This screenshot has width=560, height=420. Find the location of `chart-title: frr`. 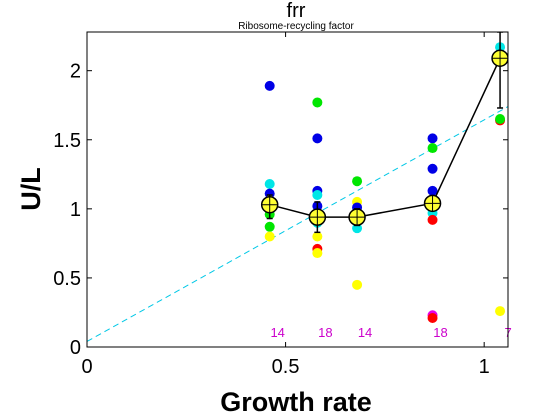

chart-title: frr is located at coordinates (296, 11).